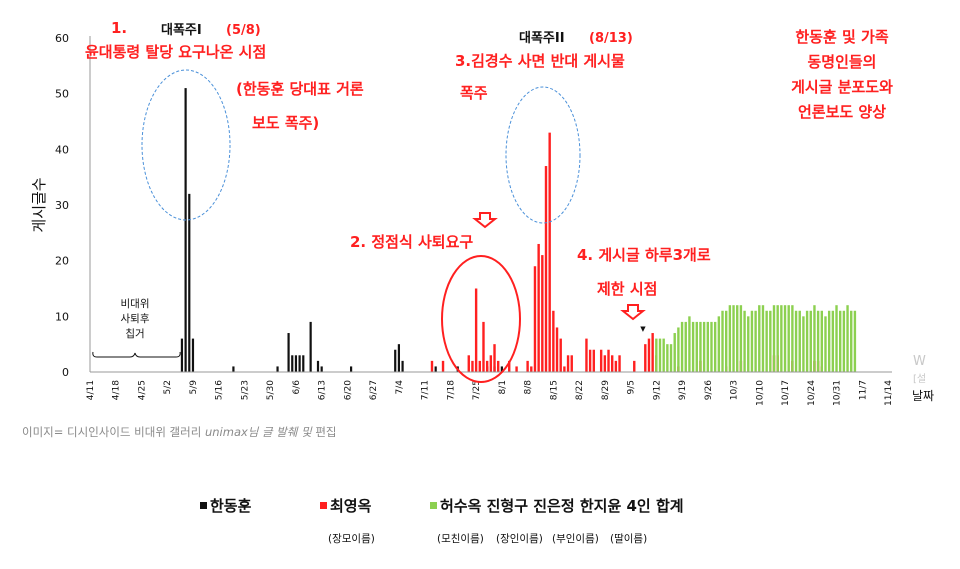 This screenshot has height=569, width=960. Describe the element at coordinates (136, 354) in the screenshot. I see `period-bracket` at that location.